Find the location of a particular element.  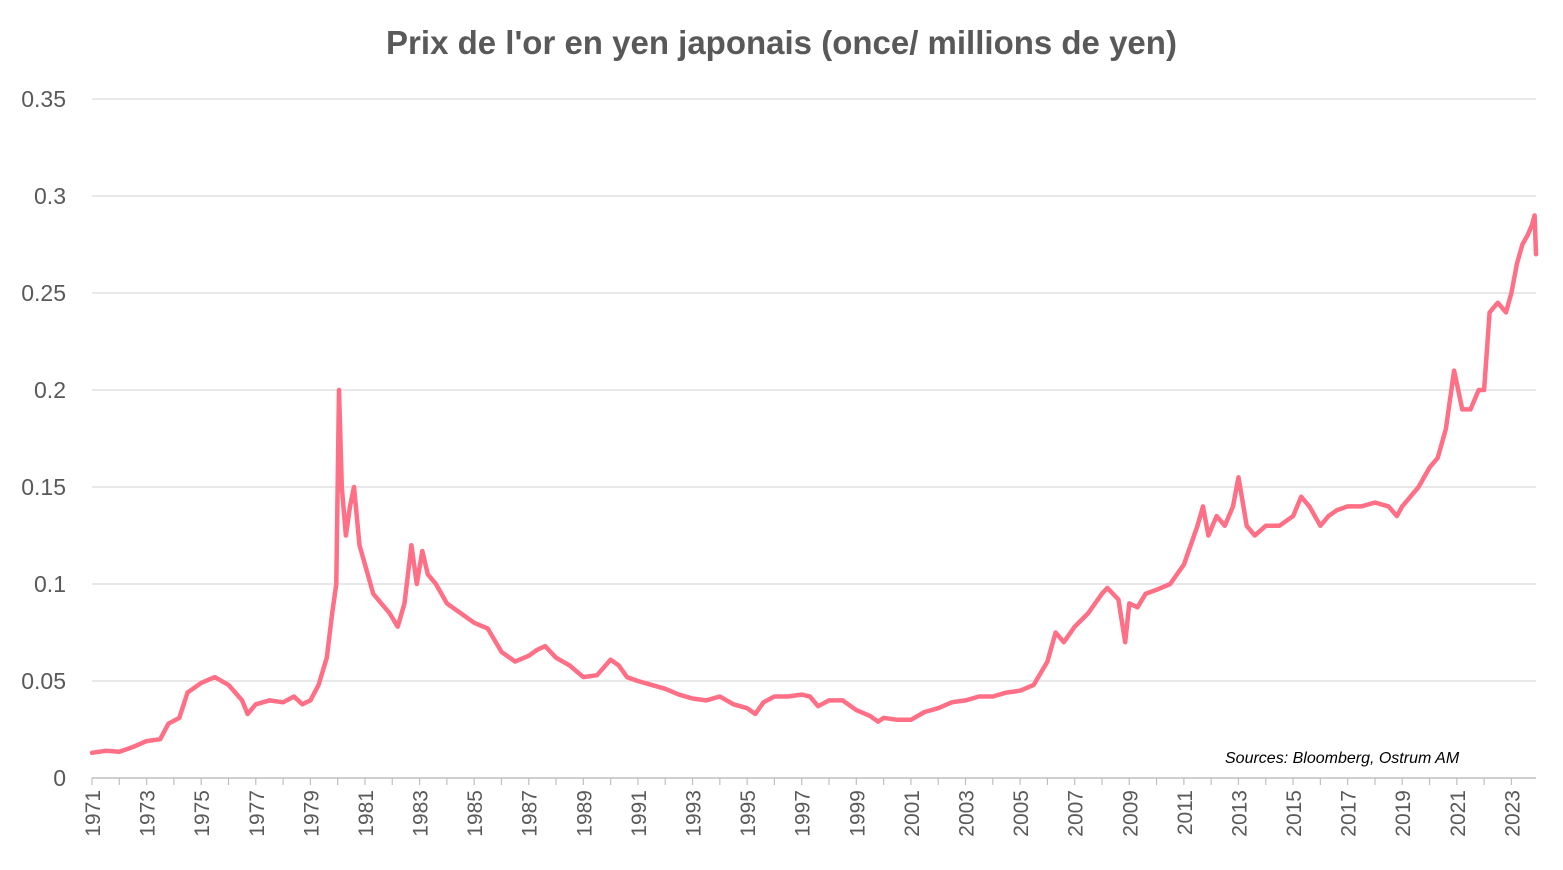

x-tick-label: 1983 is located at coordinates (421, 813).